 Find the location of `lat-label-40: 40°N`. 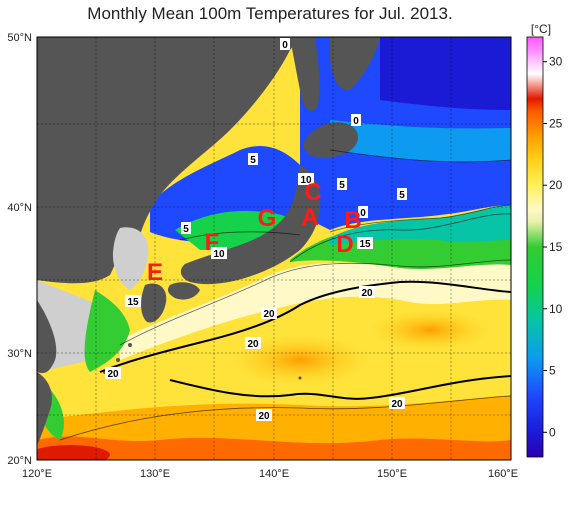

lat-label-40: 40°N is located at coordinates (19, 208).